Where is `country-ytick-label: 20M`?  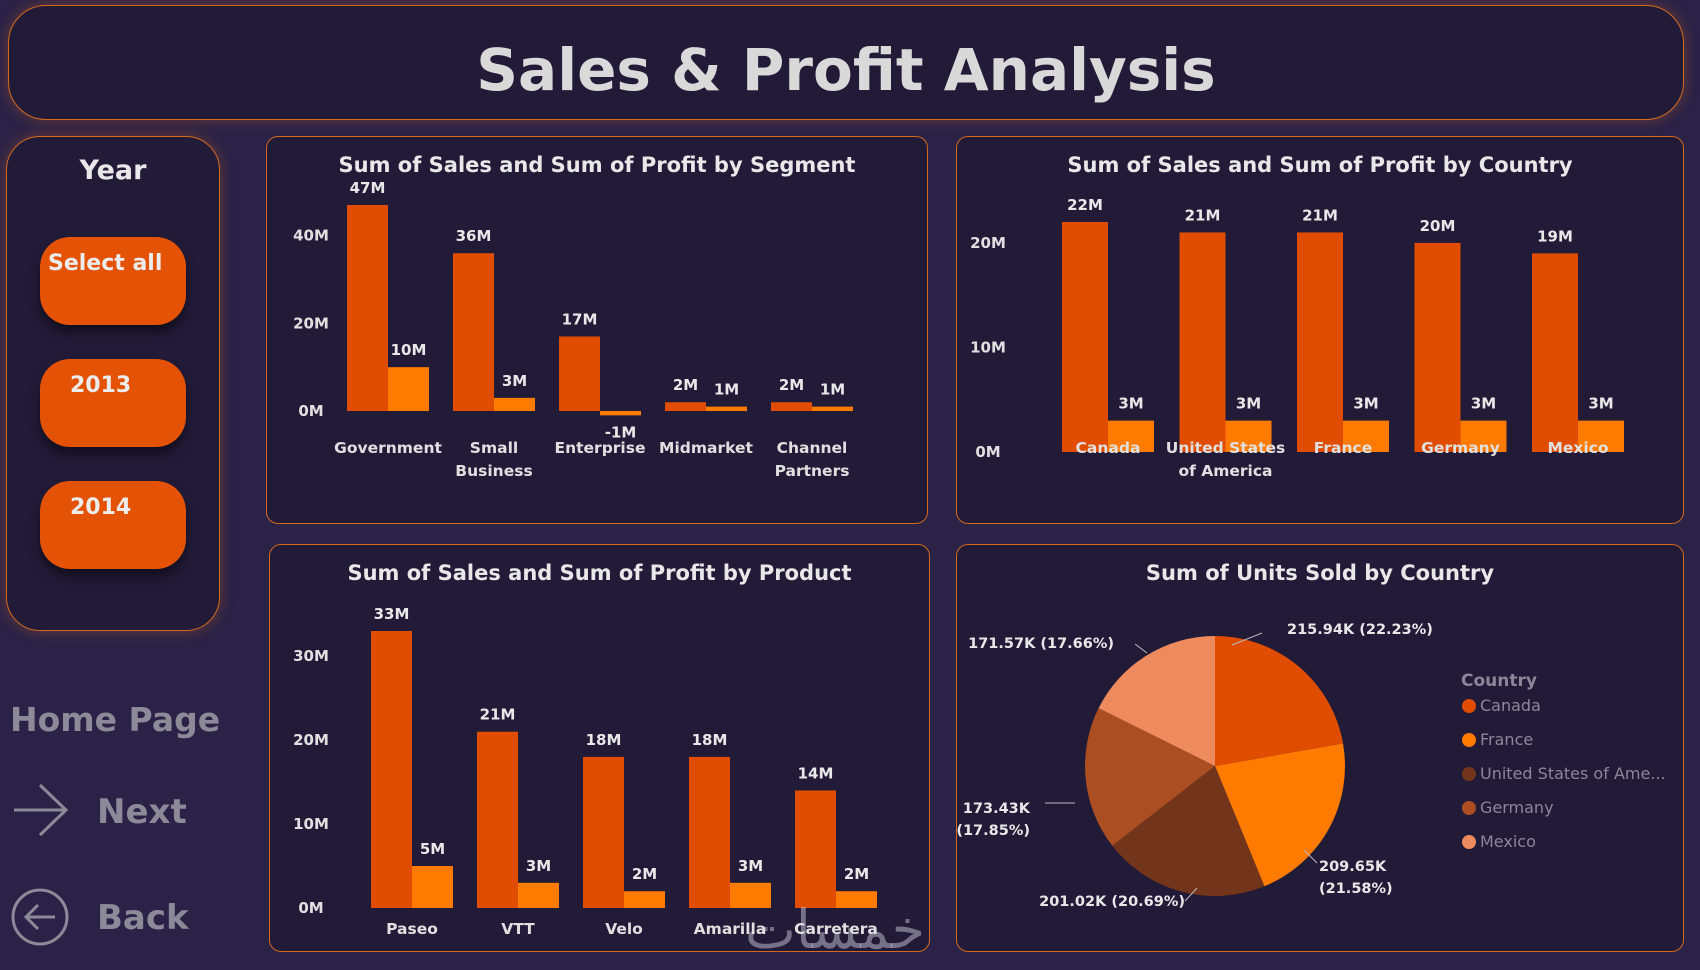 country-ytick-label: 20M is located at coordinates (988, 243).